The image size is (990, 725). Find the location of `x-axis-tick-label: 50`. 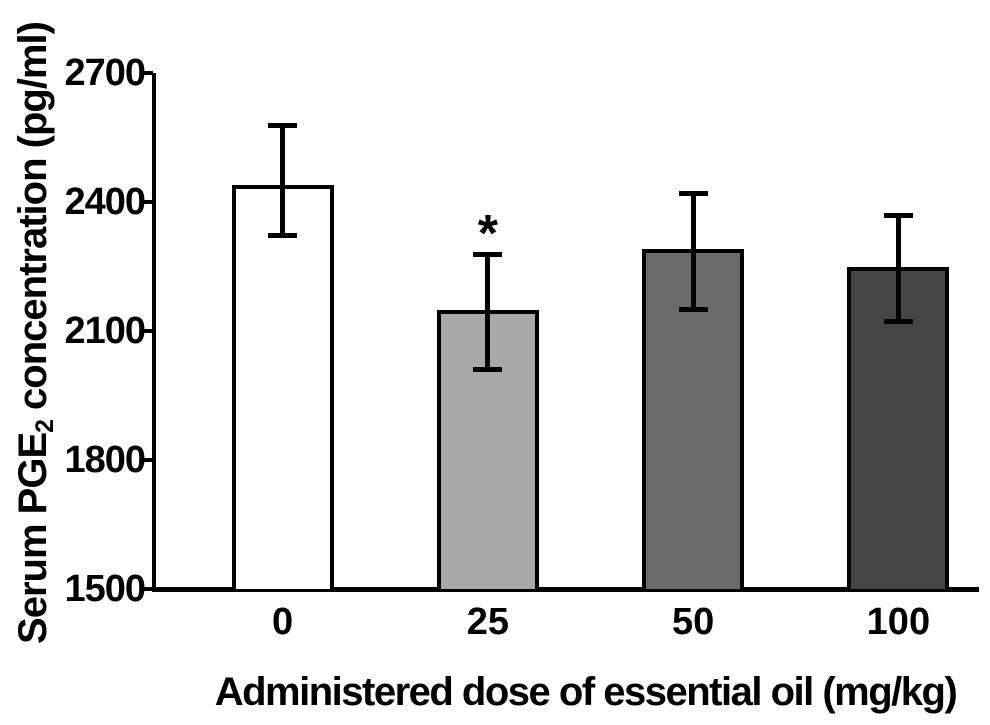

x-axis-tick-label: 50 is located at coordinates (693, 622).